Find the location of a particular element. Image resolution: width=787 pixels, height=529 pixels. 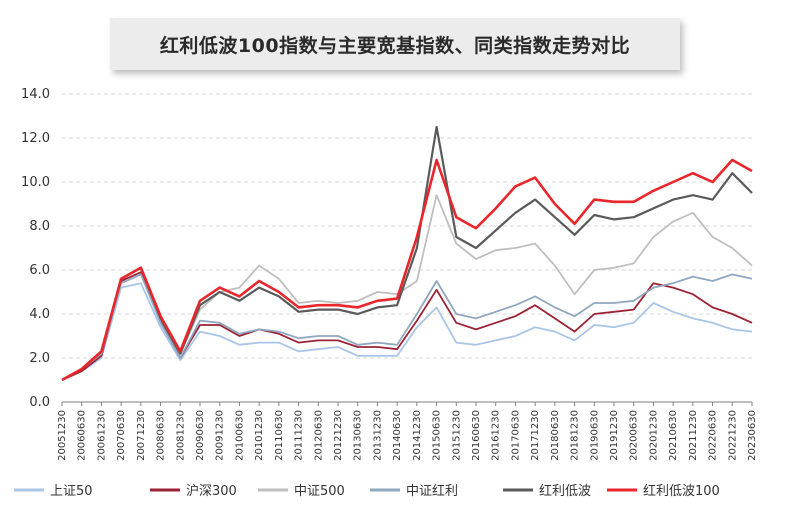

x-tick-label: 20110630 is located at coordinates (279, 435).